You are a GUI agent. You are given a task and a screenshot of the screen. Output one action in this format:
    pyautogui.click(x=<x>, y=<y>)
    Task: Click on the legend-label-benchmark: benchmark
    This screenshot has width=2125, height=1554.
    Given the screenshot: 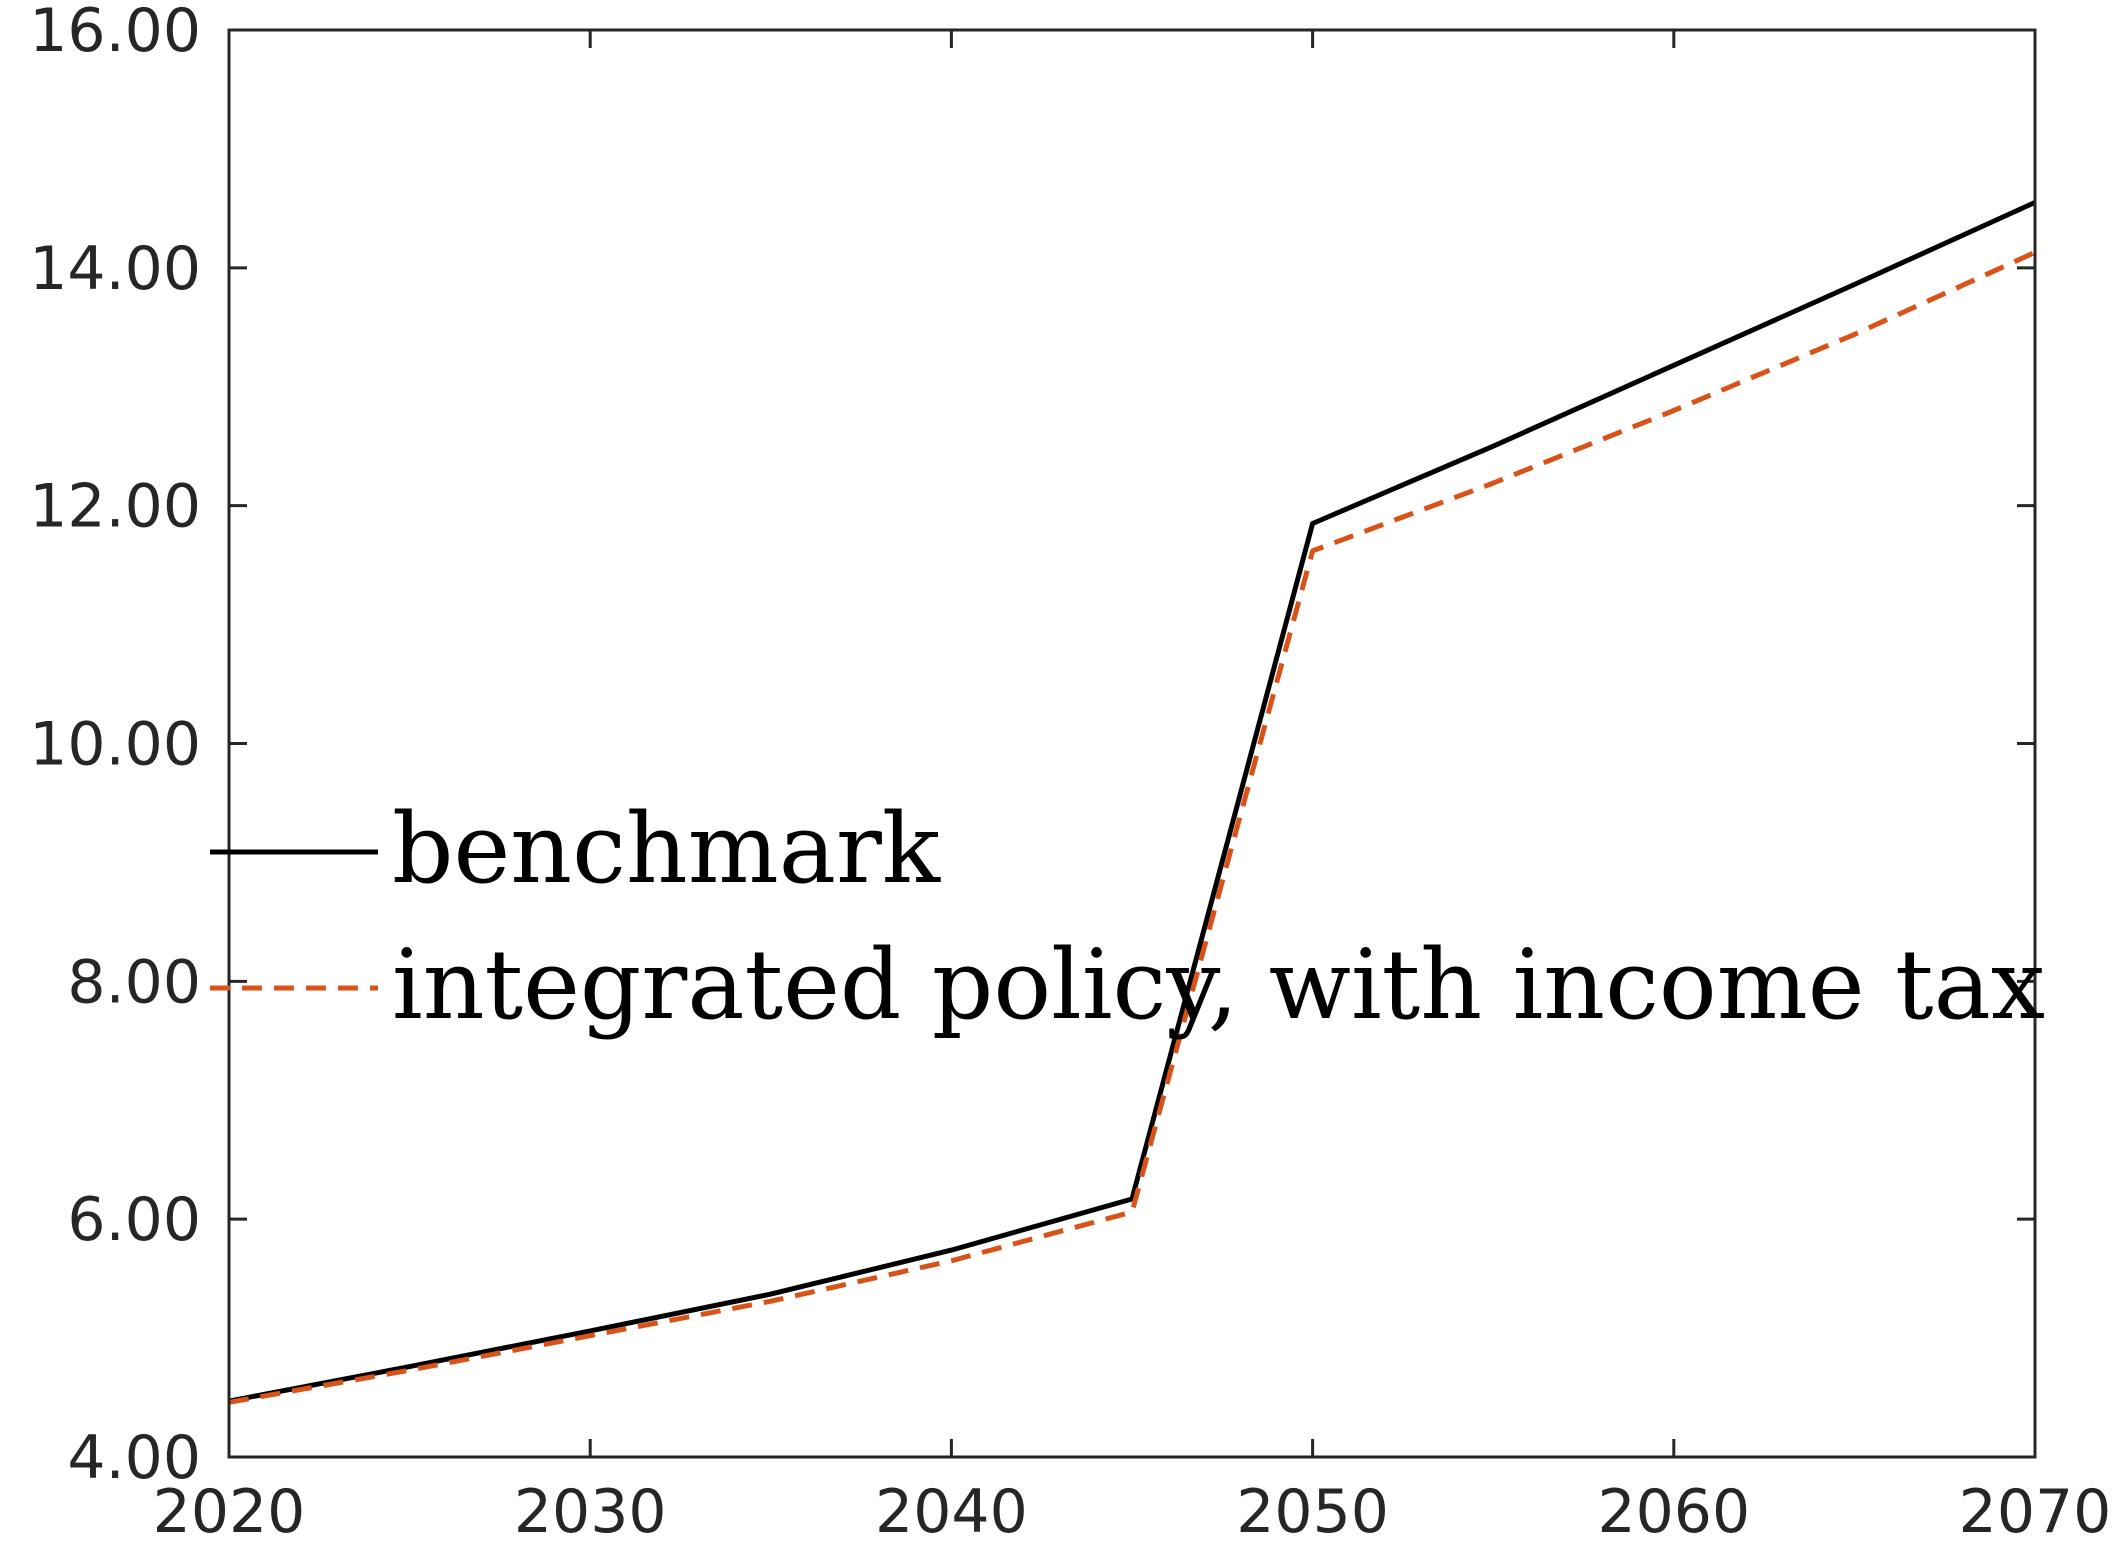 What is the action you would take?
    pyautogui.click(x=666, y=849)
    